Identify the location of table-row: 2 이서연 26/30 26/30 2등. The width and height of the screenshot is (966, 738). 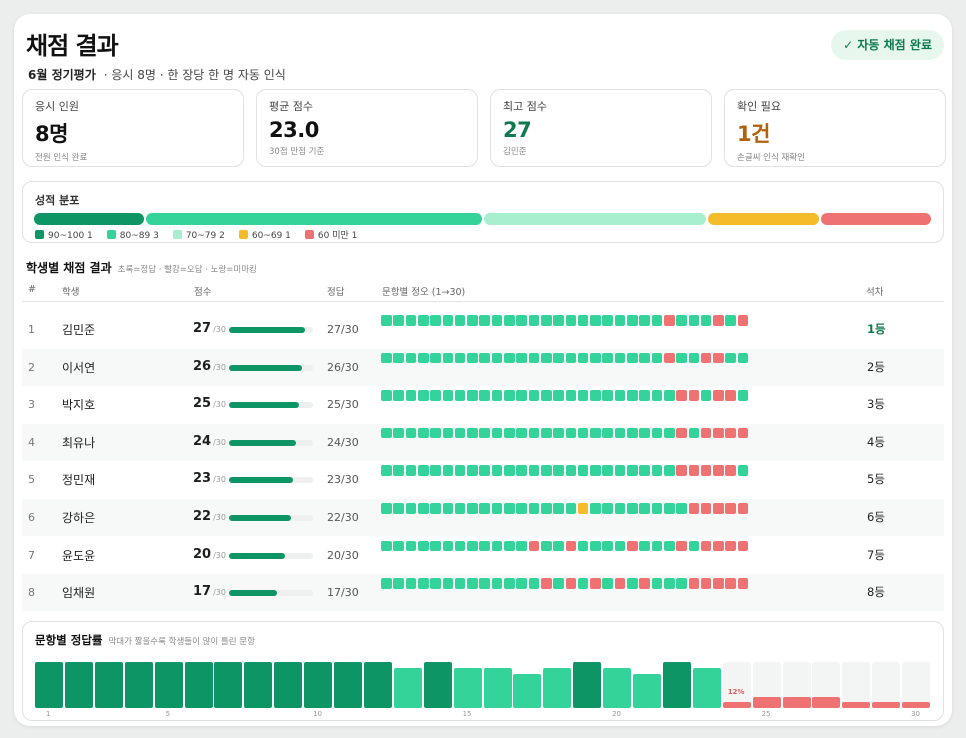
(483, 367).